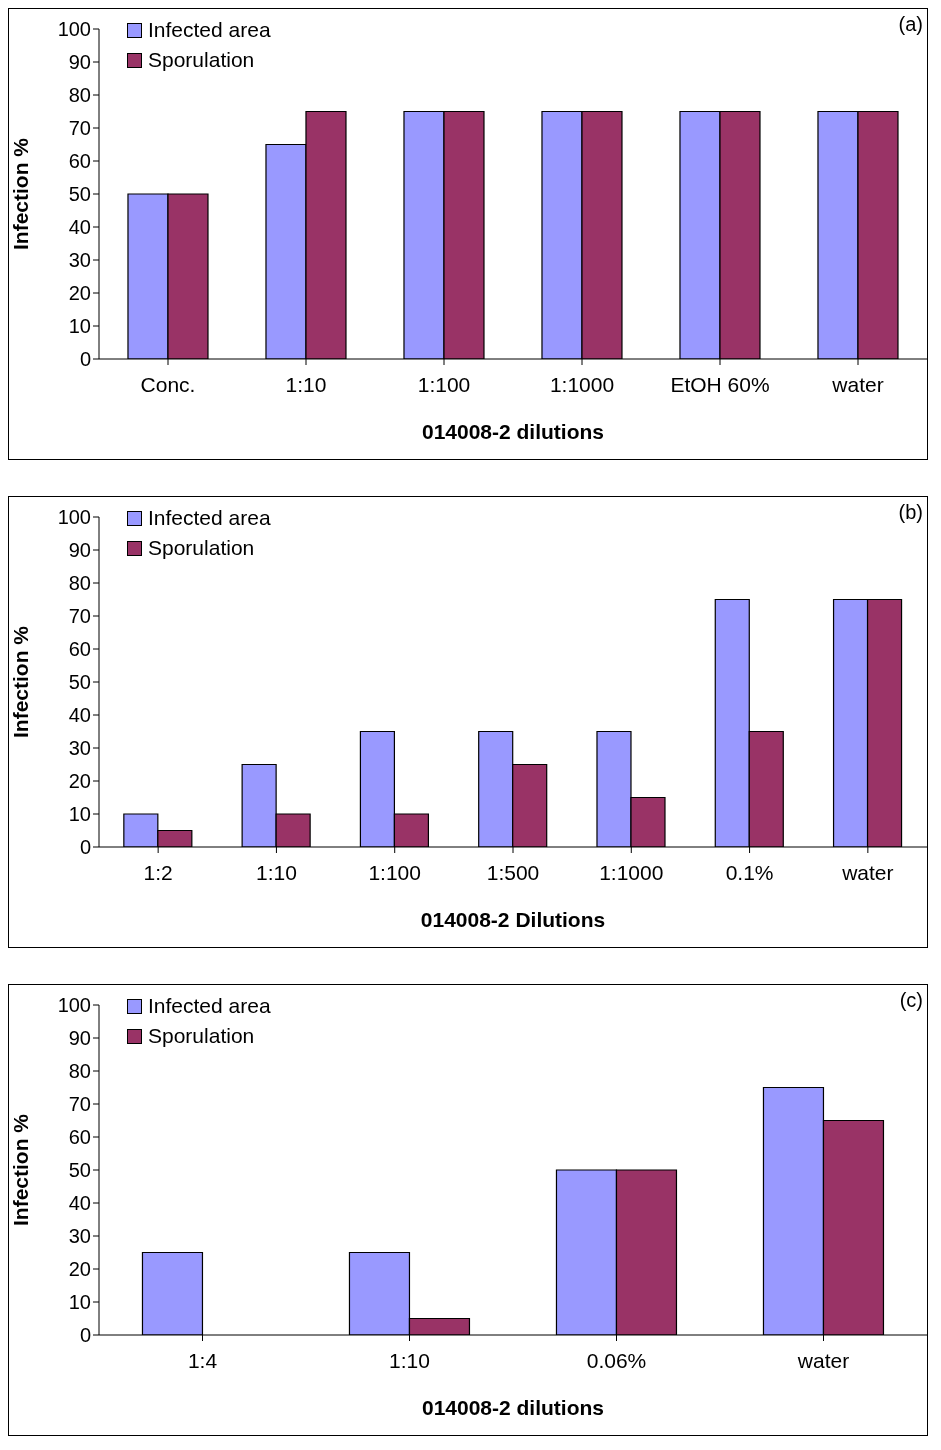 The image size is (941, 1450). What do you see at coordinates (720, 384) in the screenshot?
I see `x-tick-label: EtOH 60%` at bounding box center [720, 384].